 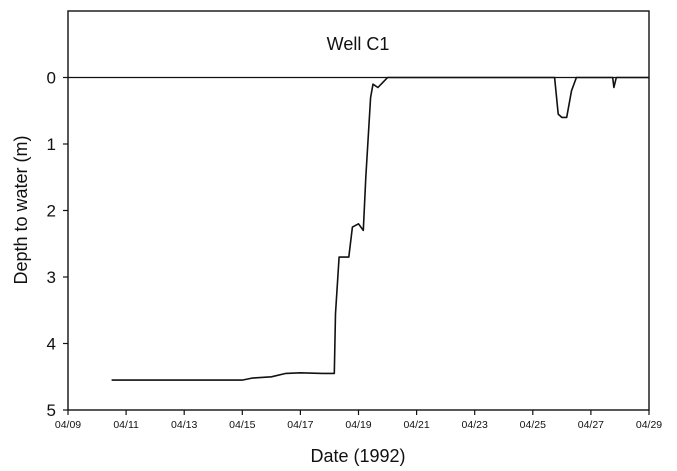 I want to click on x-tick-label: 04/11, so click(x=126, y=425).